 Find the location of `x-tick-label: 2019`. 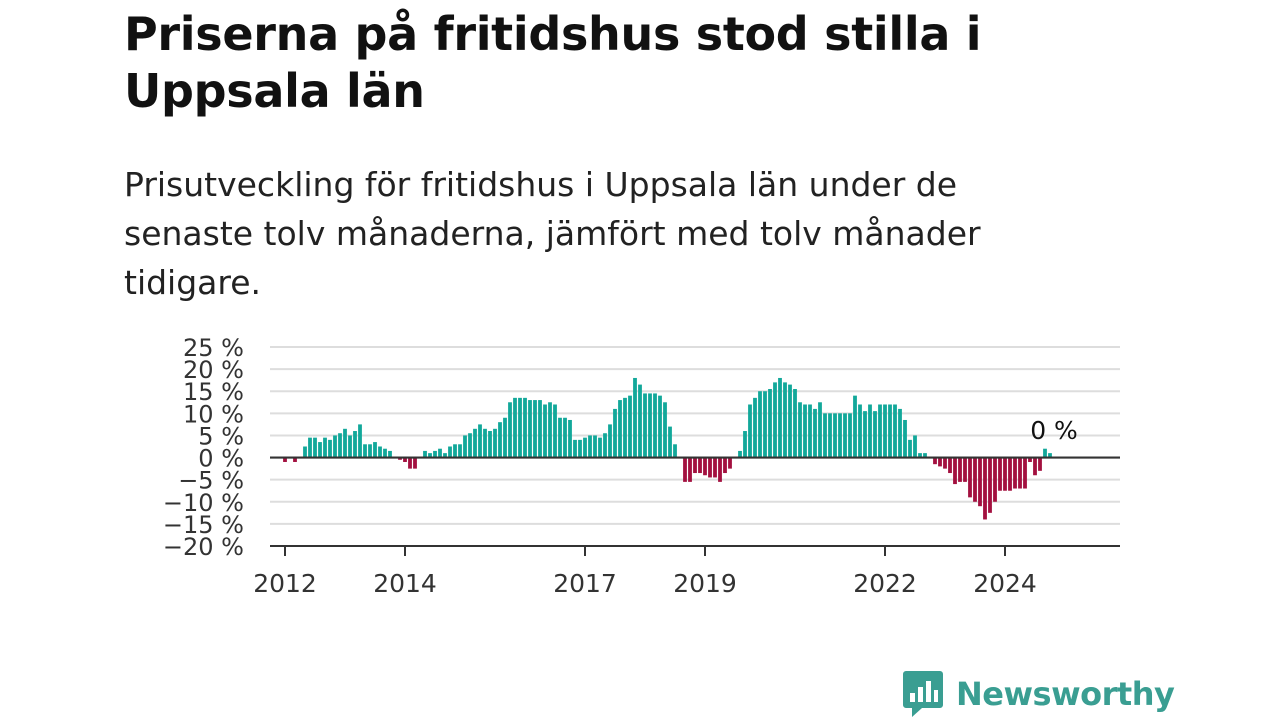

x-tick-label: 2019 is located at coordinates (705, 583).